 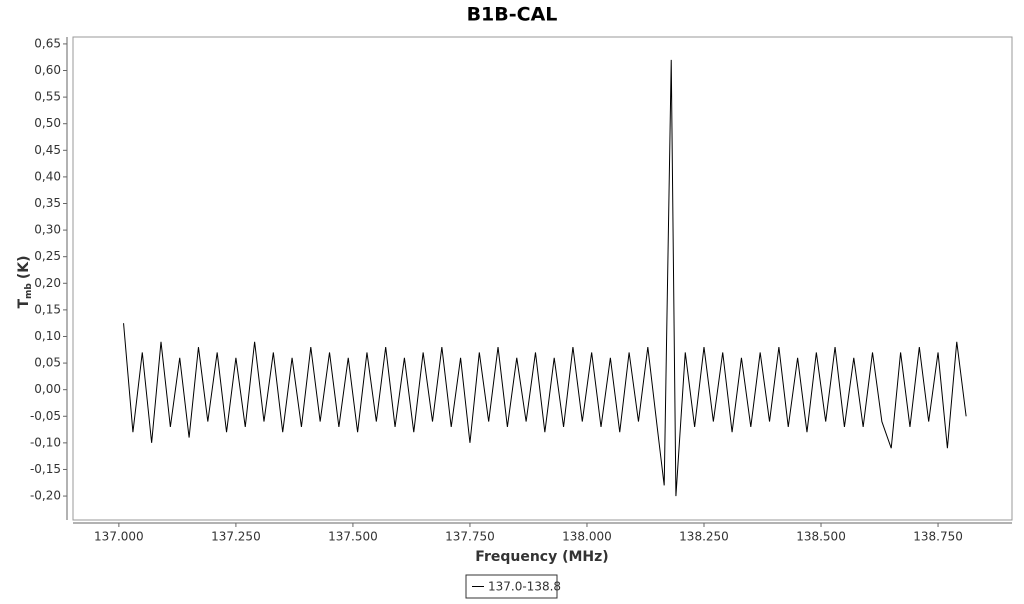 I want to click on x-tick-label: 138.500, so click(x=821, y=537).